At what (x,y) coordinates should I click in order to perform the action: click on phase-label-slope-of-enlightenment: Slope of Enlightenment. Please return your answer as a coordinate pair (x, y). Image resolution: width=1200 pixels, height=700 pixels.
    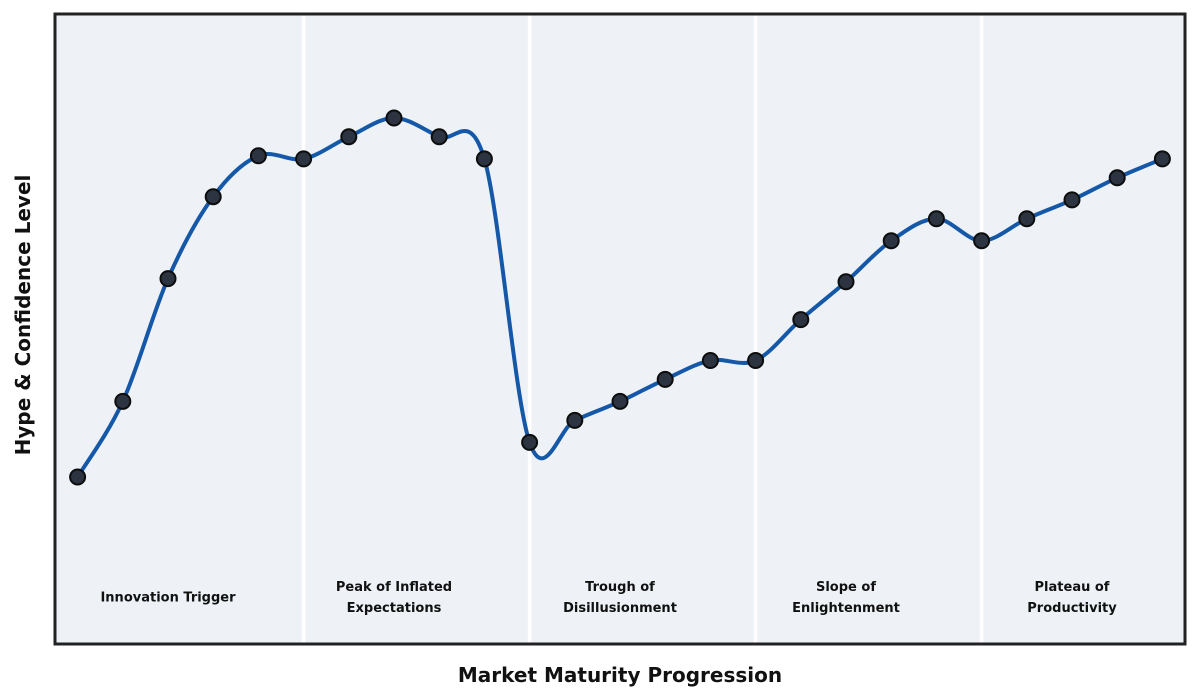
    Looking at the image, I should click on (846, 598).